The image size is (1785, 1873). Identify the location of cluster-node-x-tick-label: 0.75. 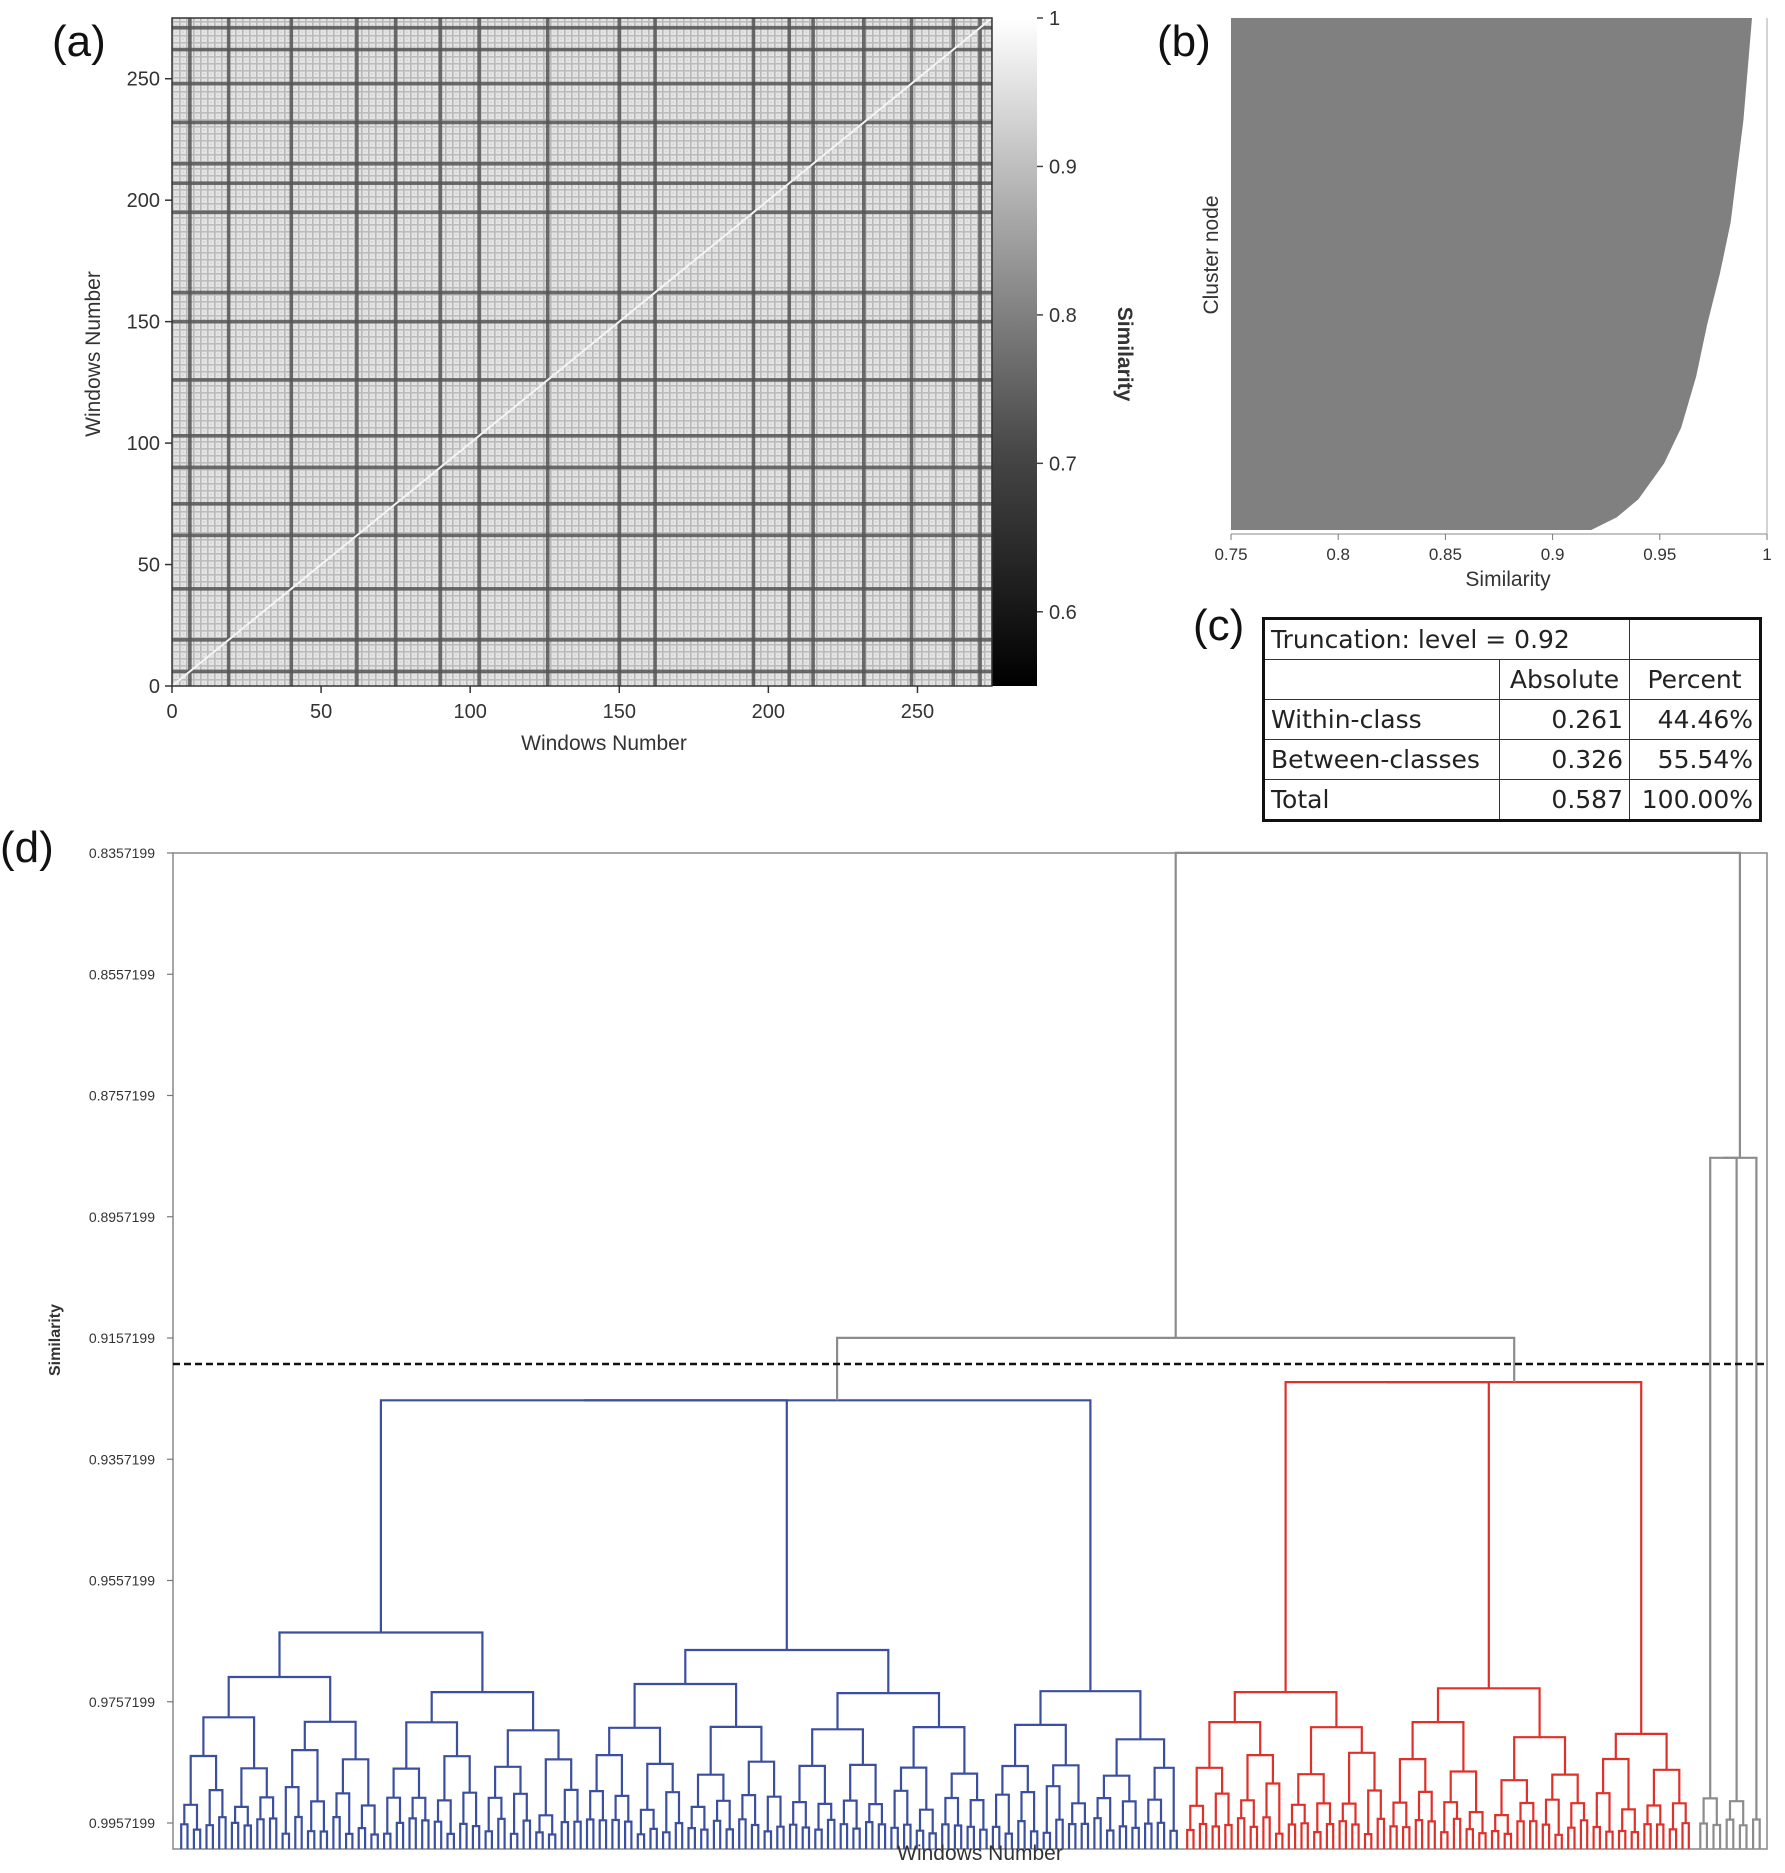
(1230, 554).